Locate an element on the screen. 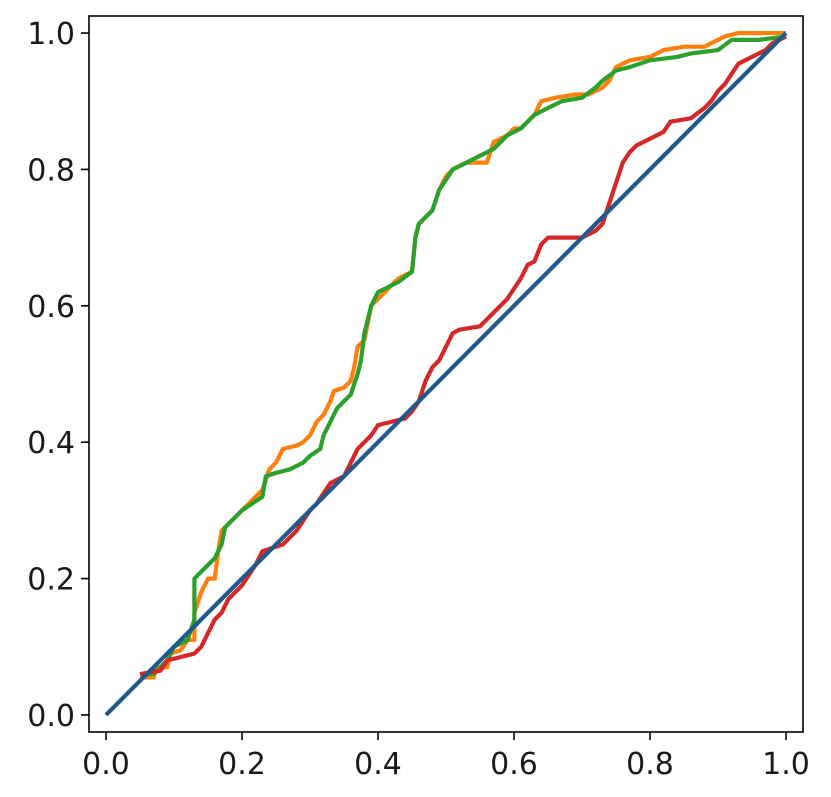 The width and height of the screenshot is (831, 797). y-tick-label: 0.0 is located at coordinates (51, 716).